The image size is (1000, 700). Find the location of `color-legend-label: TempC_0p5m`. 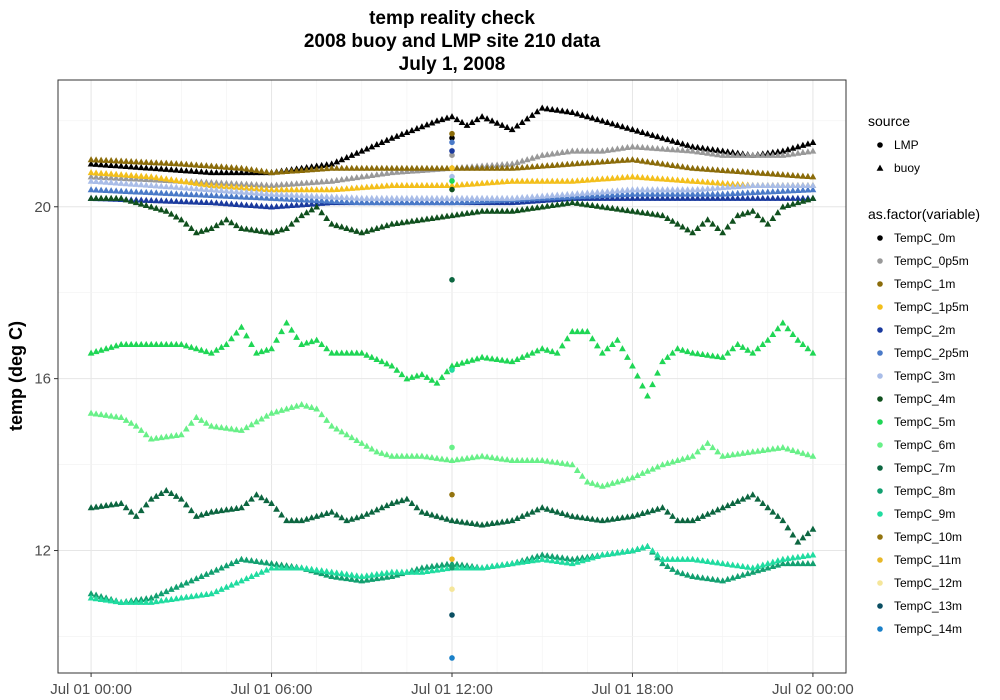

color-legend-label: TempC_0p5m is located at coordinates (931, 261).